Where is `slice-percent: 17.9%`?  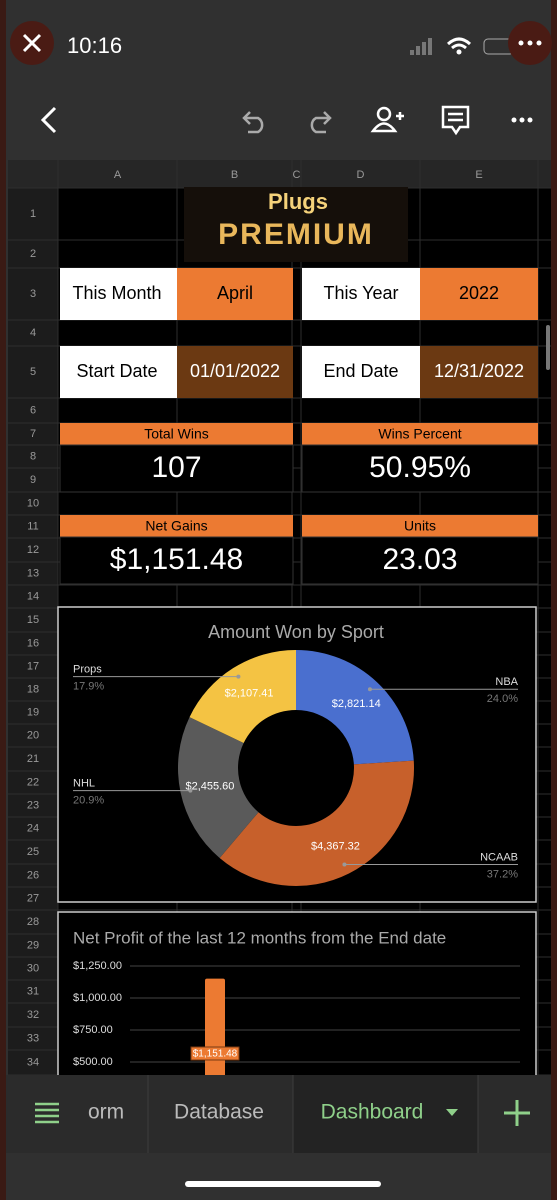
slice-percent: 17.9% is located at coordinates (88, 687).